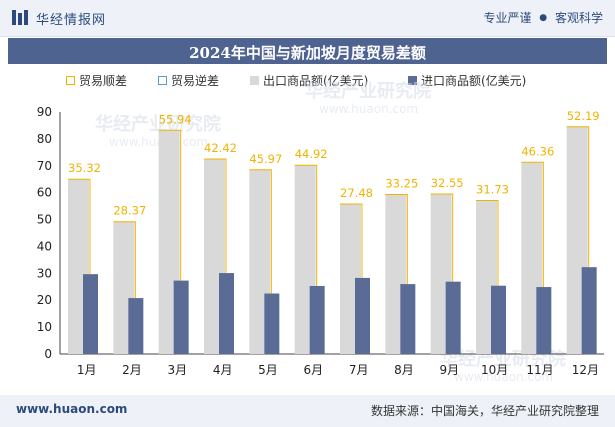 The image size is (615, 427). I want to click on data-source: 数据来源：中国海关，华经产业研究院整理, so click(484, 411).